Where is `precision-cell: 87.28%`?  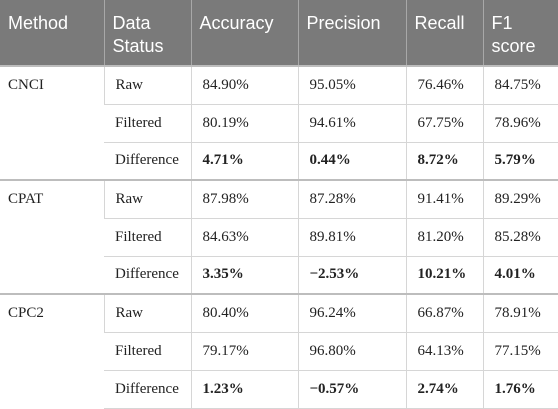
precision-cell: 87.28% is located at coordinates (351, 198).